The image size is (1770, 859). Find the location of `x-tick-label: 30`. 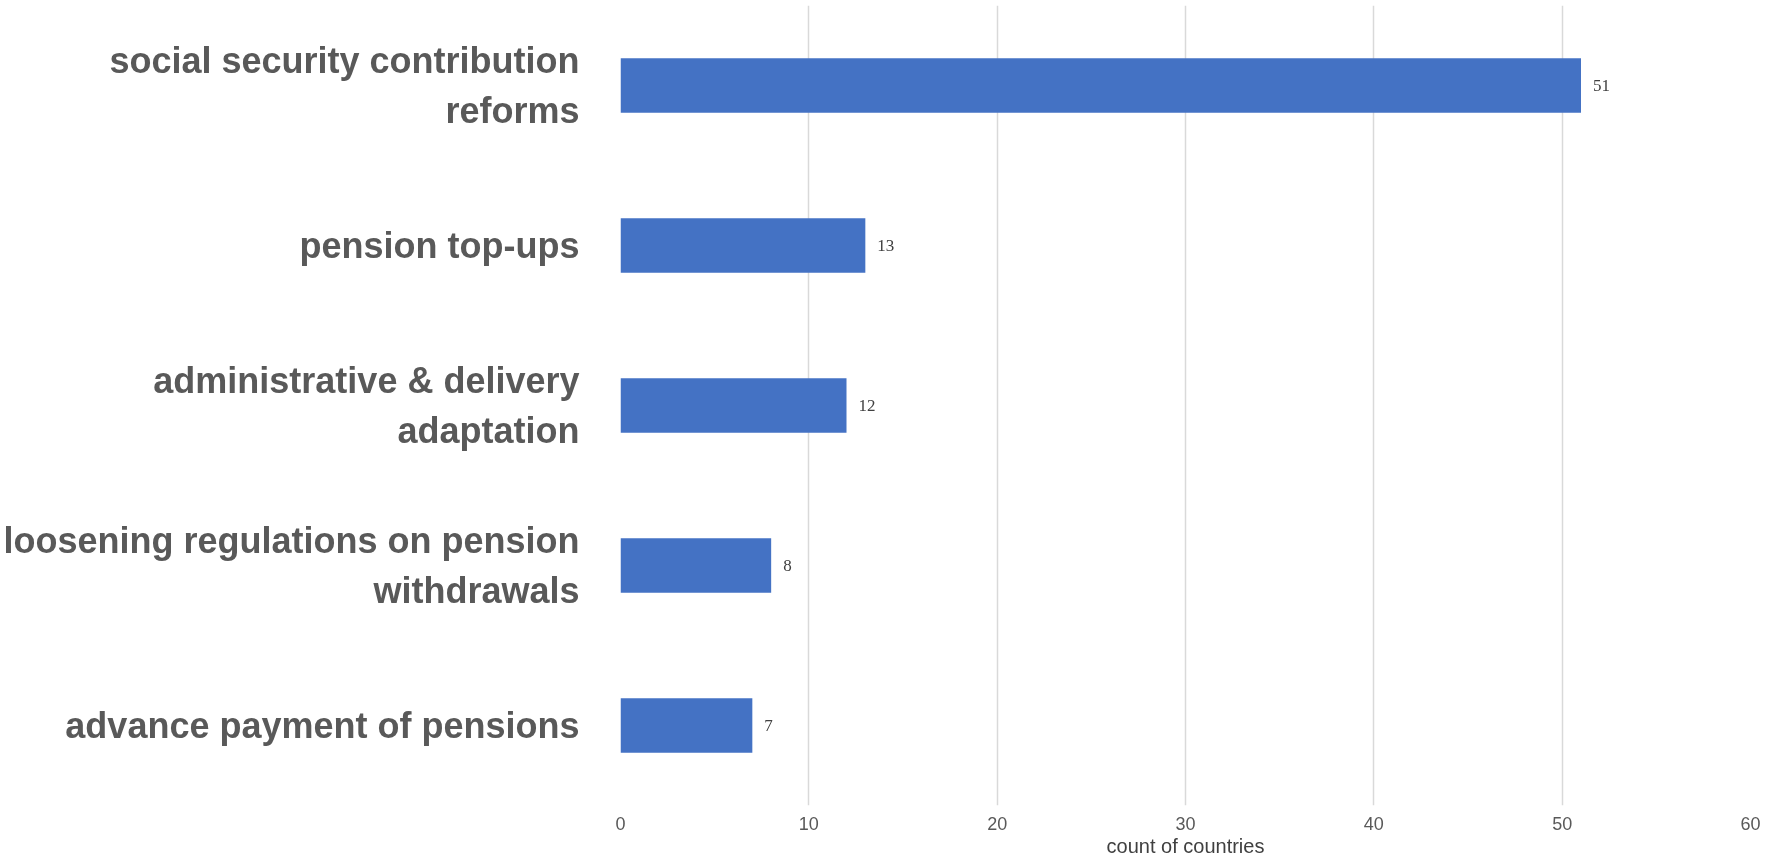

x-tick-label: 30 is located at coordinates (1185, 823).